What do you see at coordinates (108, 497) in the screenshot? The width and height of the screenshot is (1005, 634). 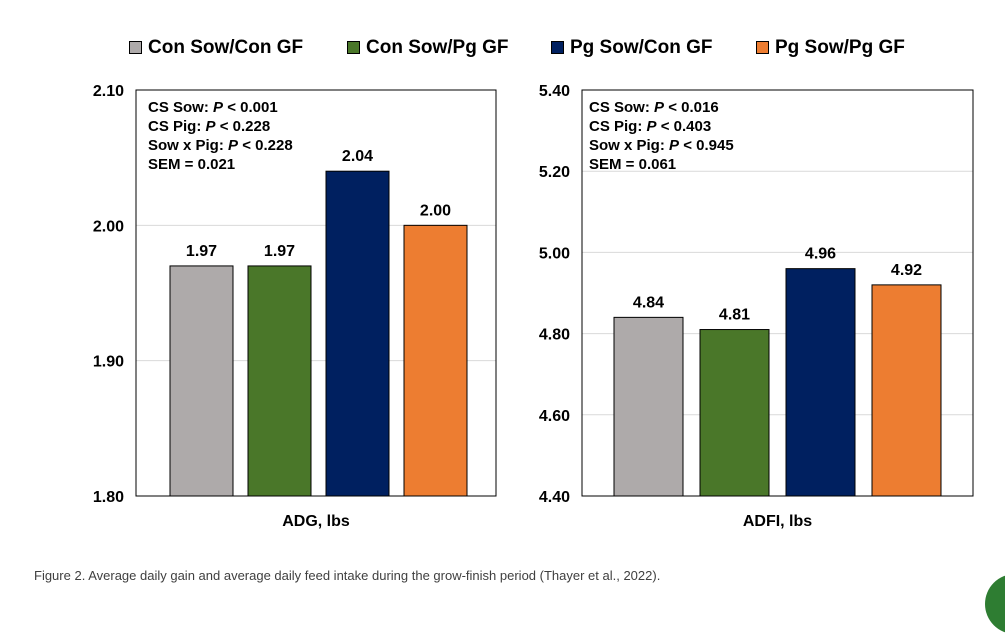 I see `y-tick-label: 1.80` at bounding box center [108, 497].